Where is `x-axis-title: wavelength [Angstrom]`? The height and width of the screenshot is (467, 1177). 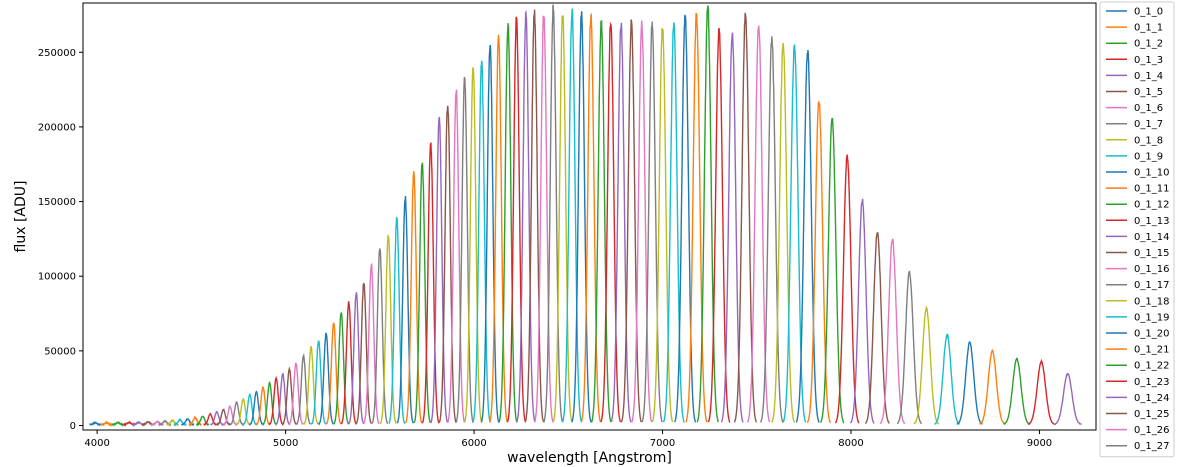
x-axis-title: wavelength [Angstrom] is located at coordinates (589, 458).